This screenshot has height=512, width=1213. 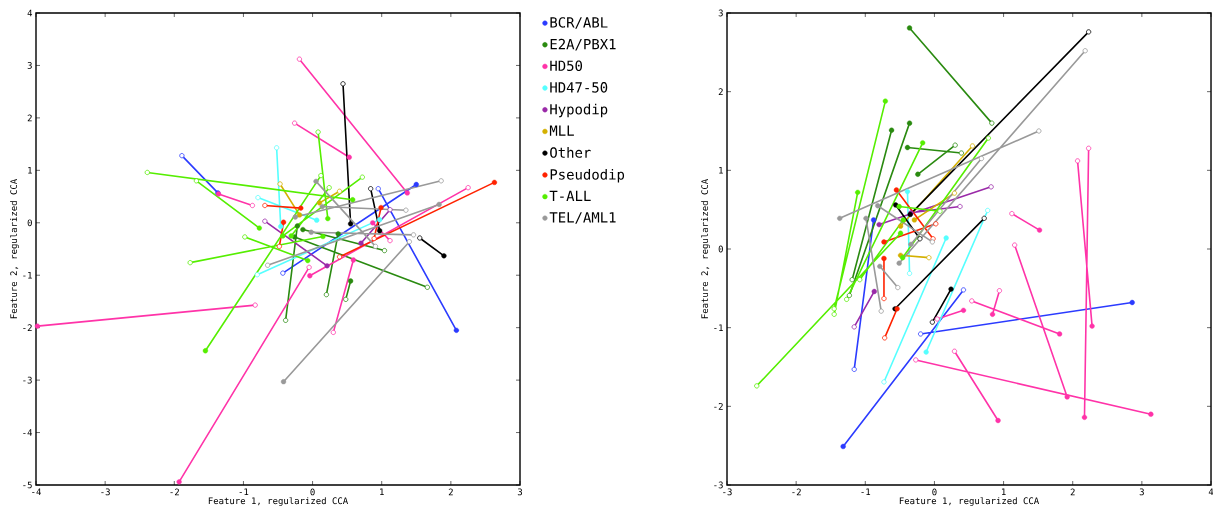 I want to click on x-tick-label: 4, so click(x=1210, y=492).